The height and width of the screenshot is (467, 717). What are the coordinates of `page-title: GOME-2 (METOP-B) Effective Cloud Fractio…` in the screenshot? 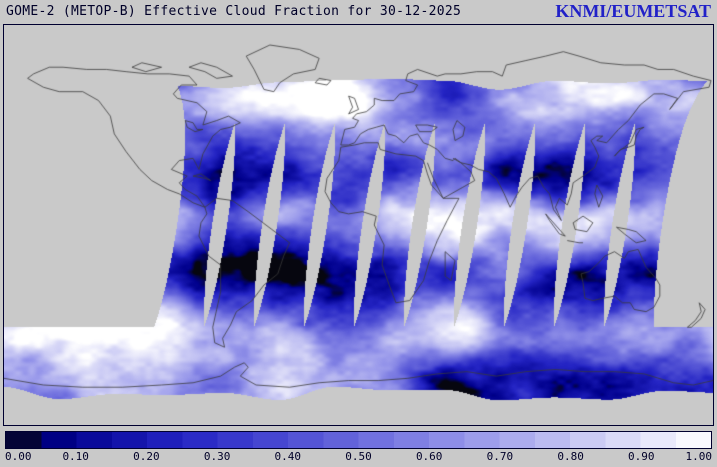 It's located at (234, 11).